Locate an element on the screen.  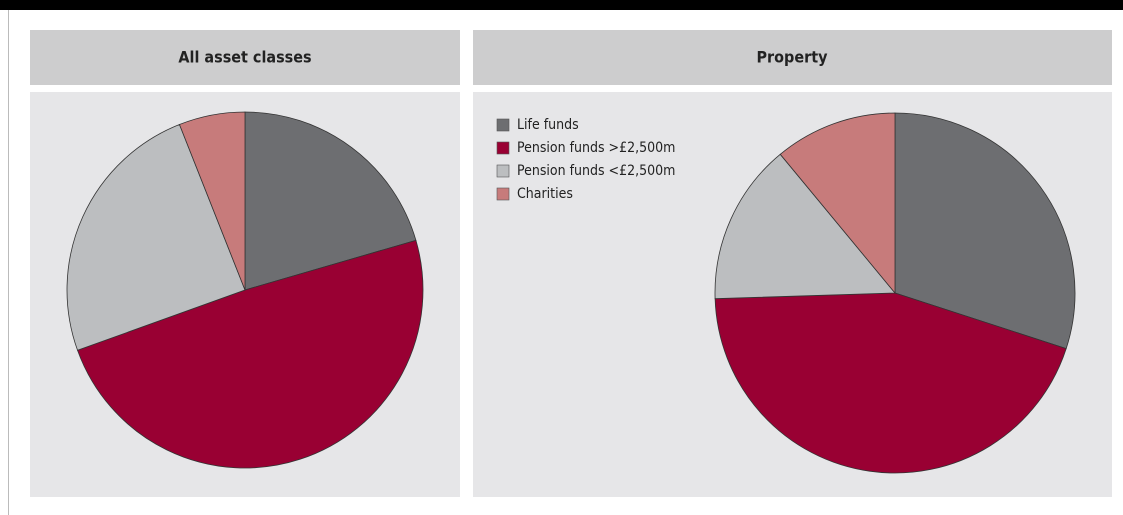
legend-label: Pension funds <£2,500m is located at coordinates (596, 171).